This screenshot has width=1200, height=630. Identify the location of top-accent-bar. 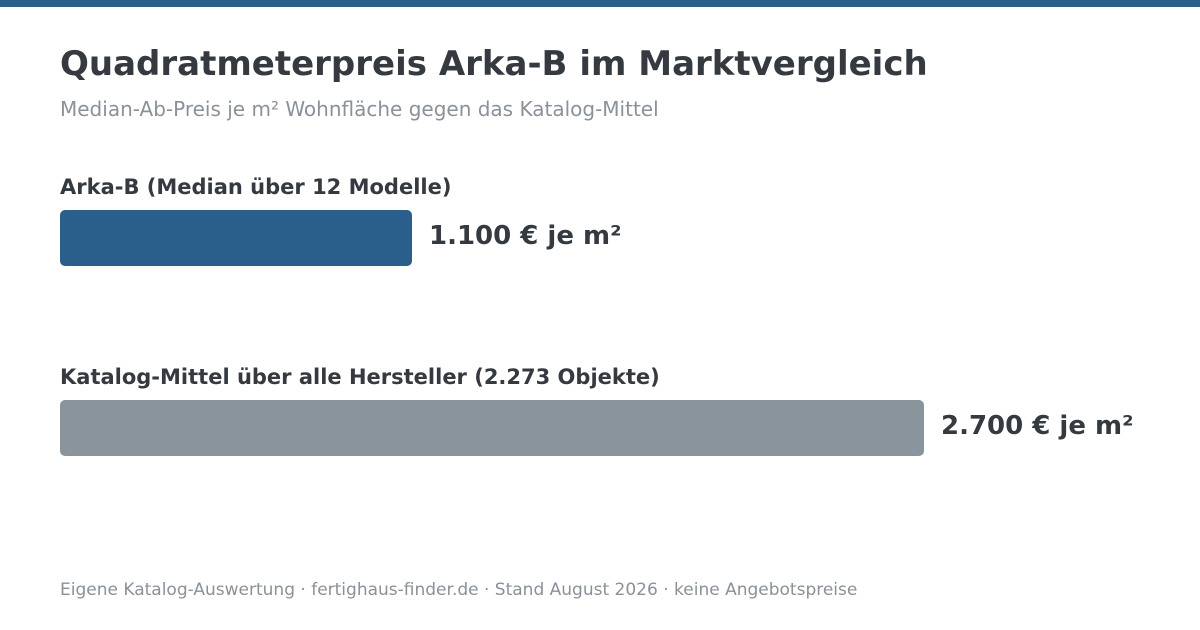
(600, 3).